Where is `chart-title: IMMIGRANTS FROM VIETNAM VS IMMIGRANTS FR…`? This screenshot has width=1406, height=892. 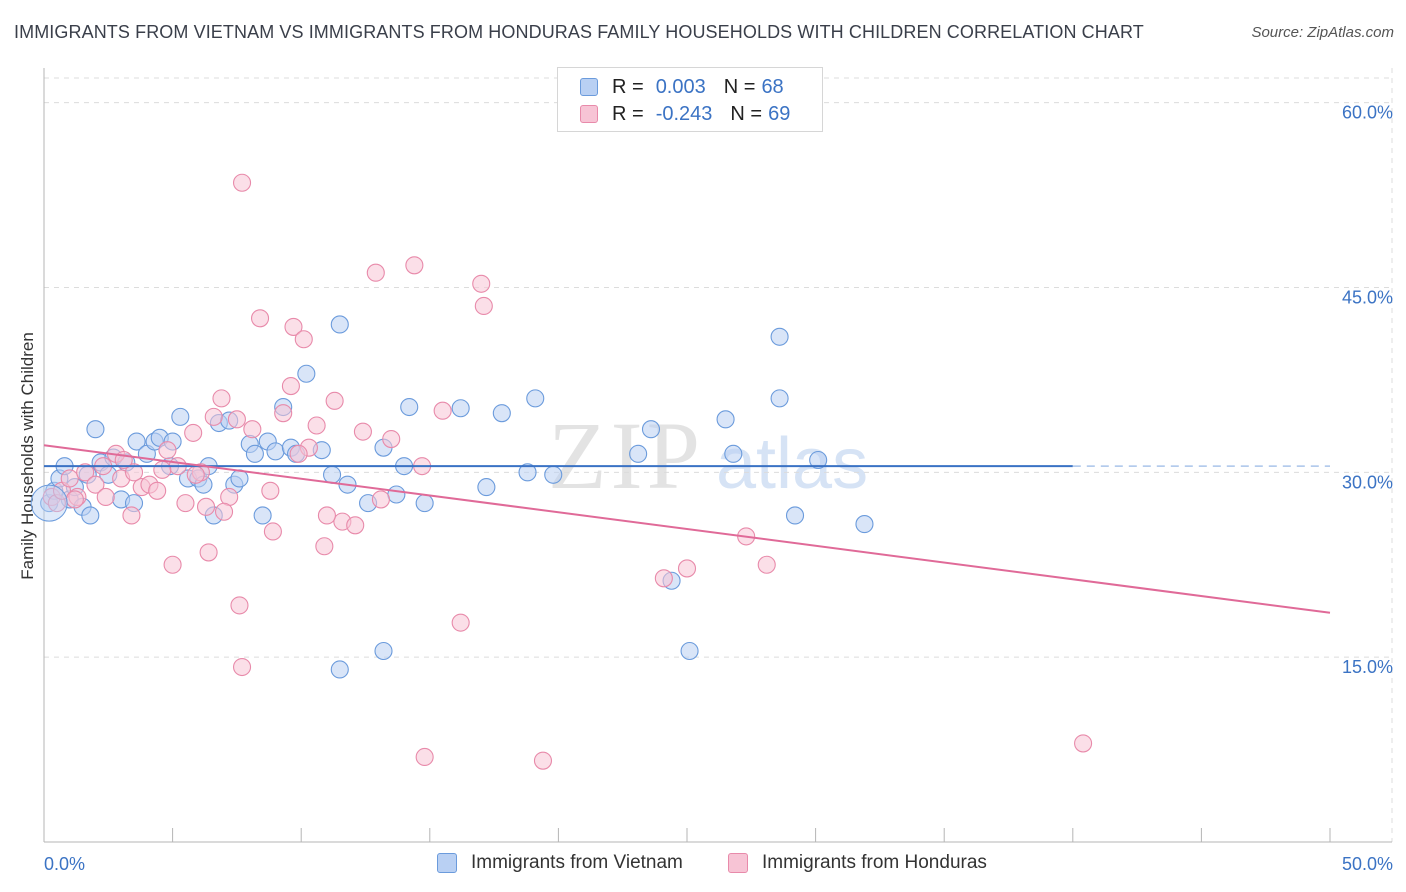 chart-title: IMMIGRANTS FROM VIETNAM VS IMMIGRANTS FR… is located at coordinates (579, 32).